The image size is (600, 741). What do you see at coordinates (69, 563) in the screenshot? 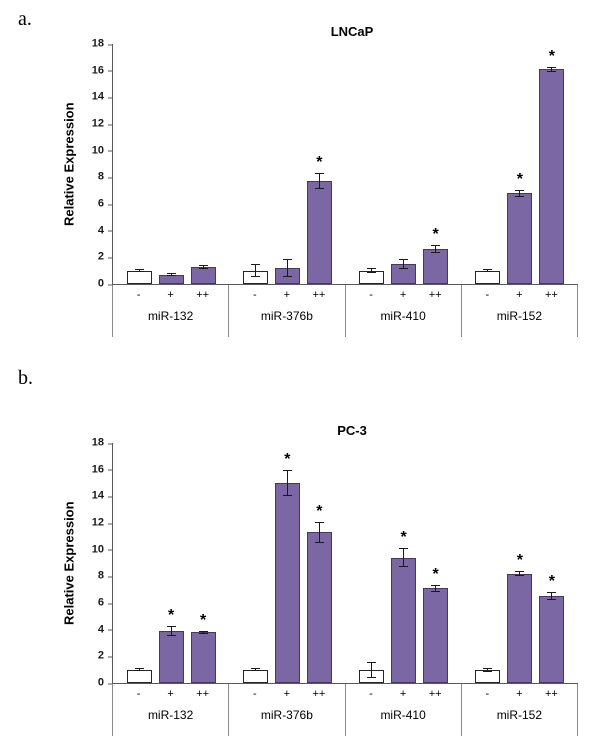
I see `y-axis-title: Relative Expression` at bounding box center [69, 563].